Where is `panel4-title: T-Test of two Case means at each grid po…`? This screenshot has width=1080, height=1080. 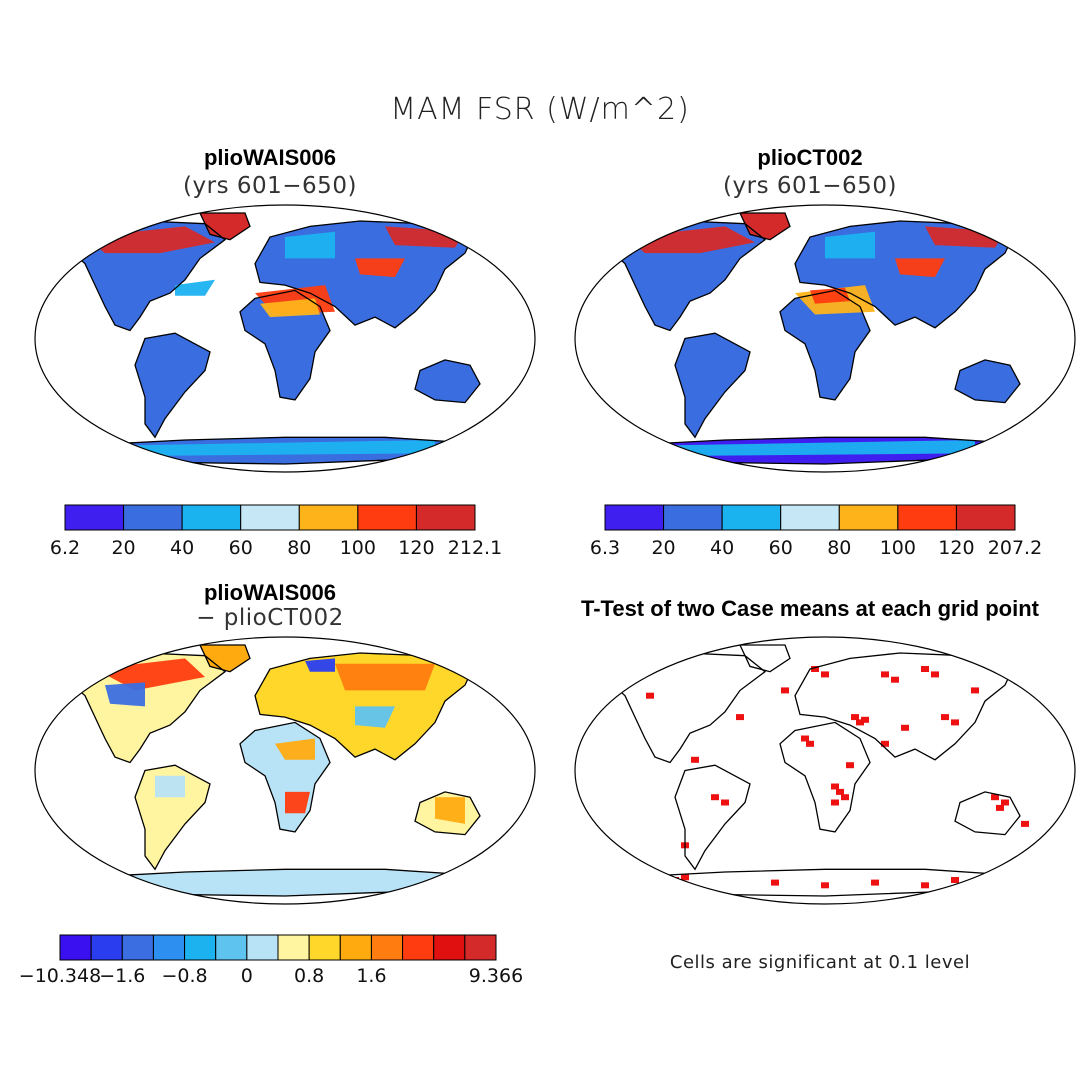
panel4-title: T-Test of two Case means at each grid po… is located at coordinates (809, 608).